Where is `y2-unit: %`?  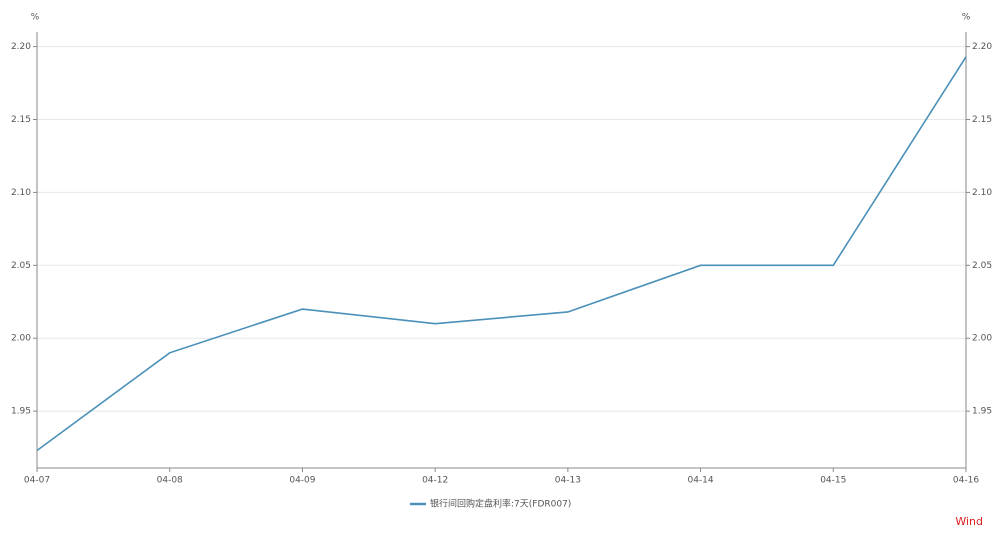
y2-unit: % is located at coordinates (966, 18).